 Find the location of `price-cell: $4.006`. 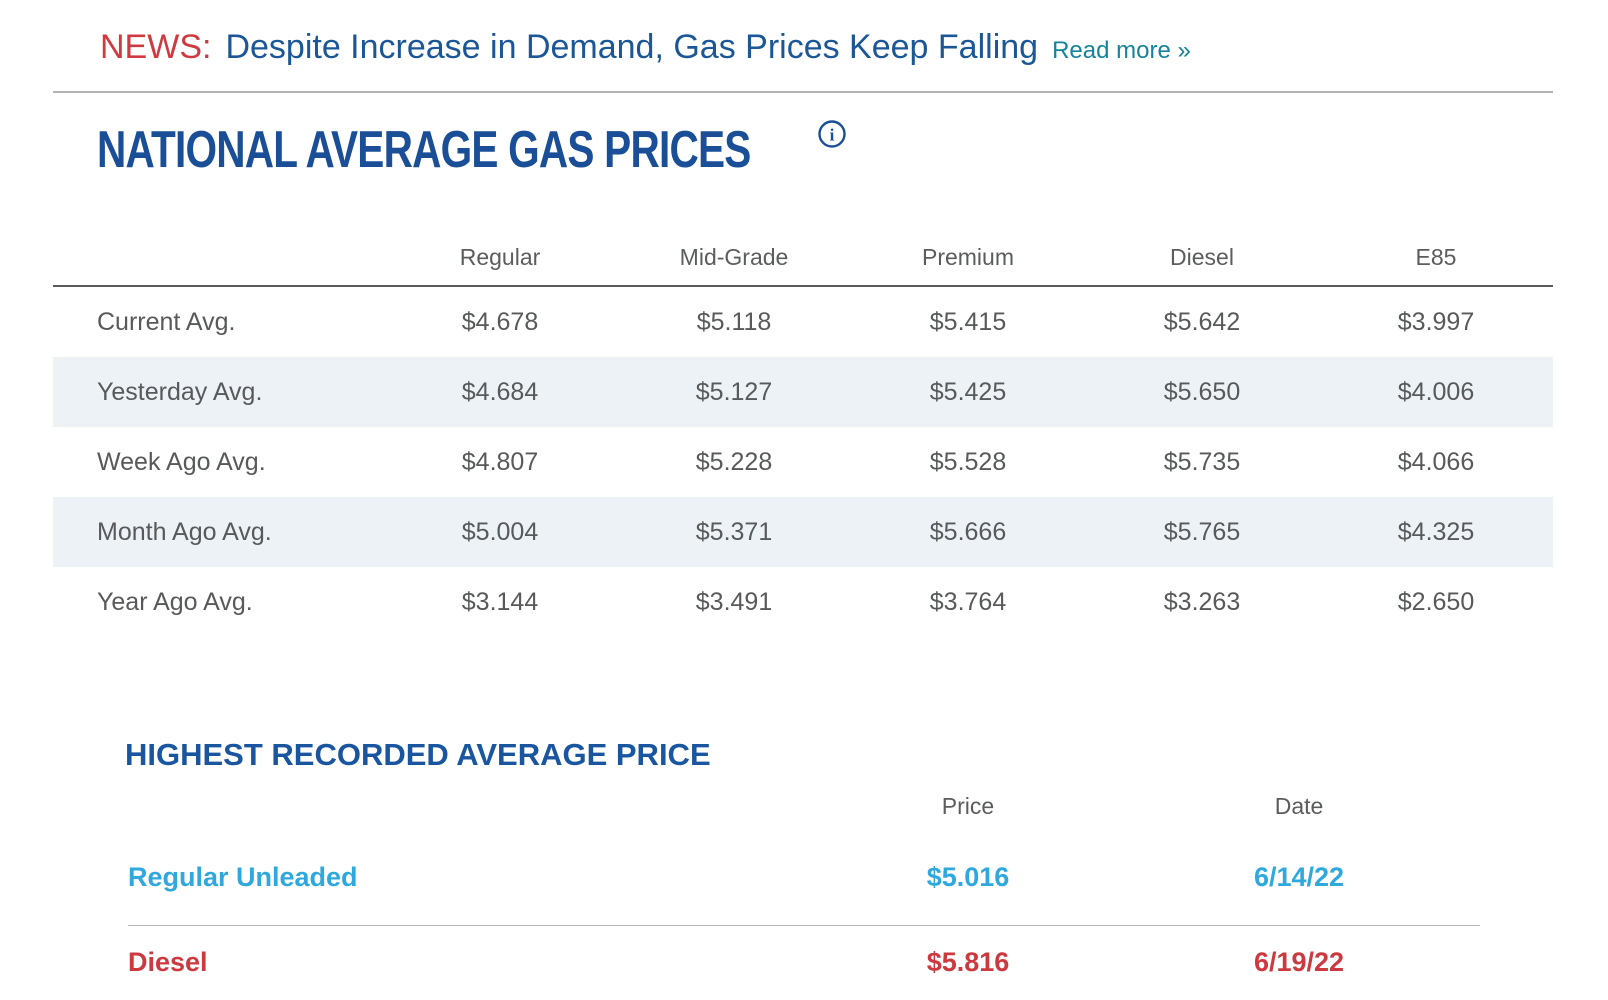

price-cell: $4.006 is located at coordinates (1436, 391).